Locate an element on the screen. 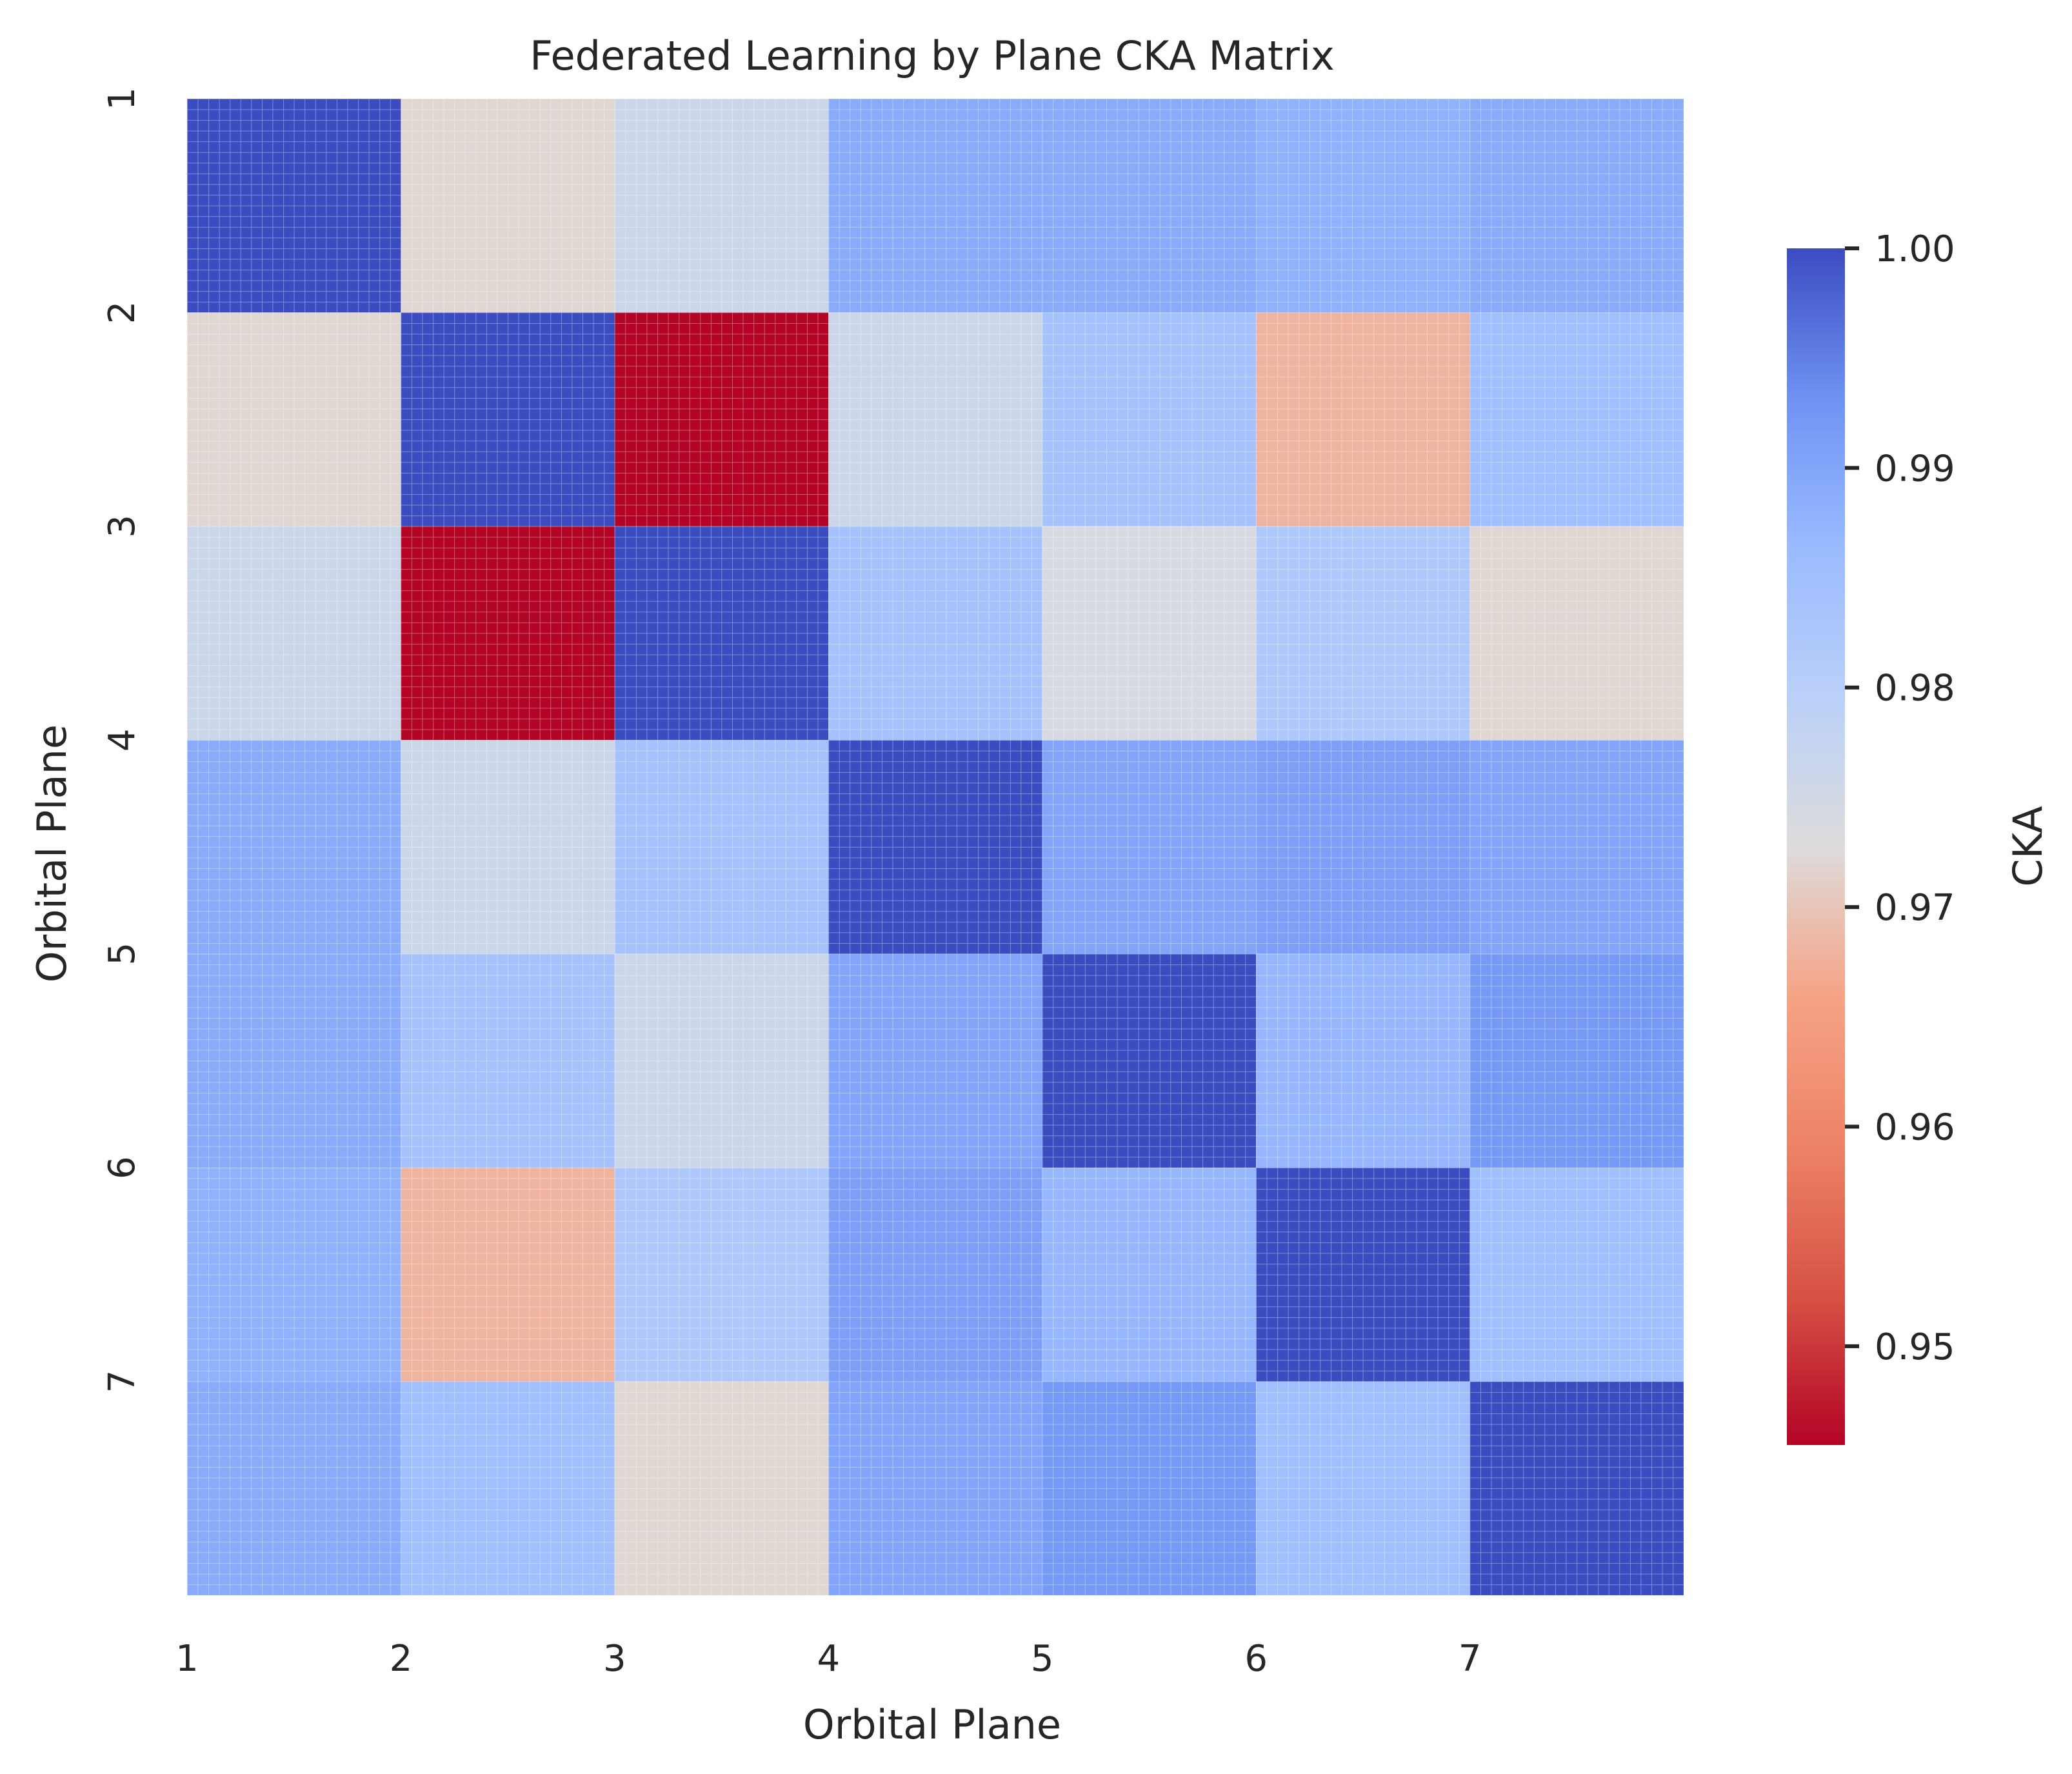  y-tick-label: 2 is located at coordinates (122, 312).